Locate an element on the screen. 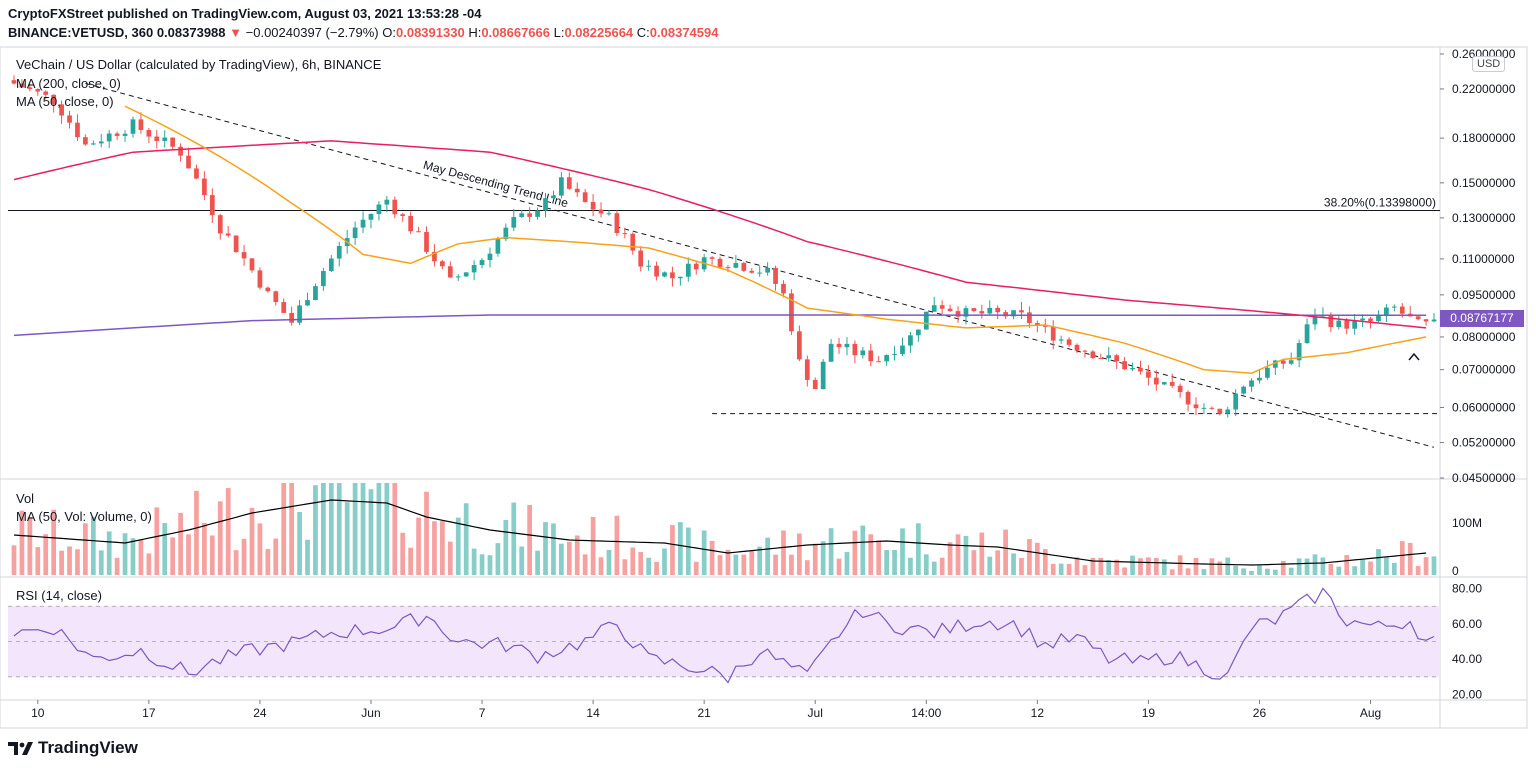  legend-ma200: MA (200, close, 0) is located at coordinates (68, 83).